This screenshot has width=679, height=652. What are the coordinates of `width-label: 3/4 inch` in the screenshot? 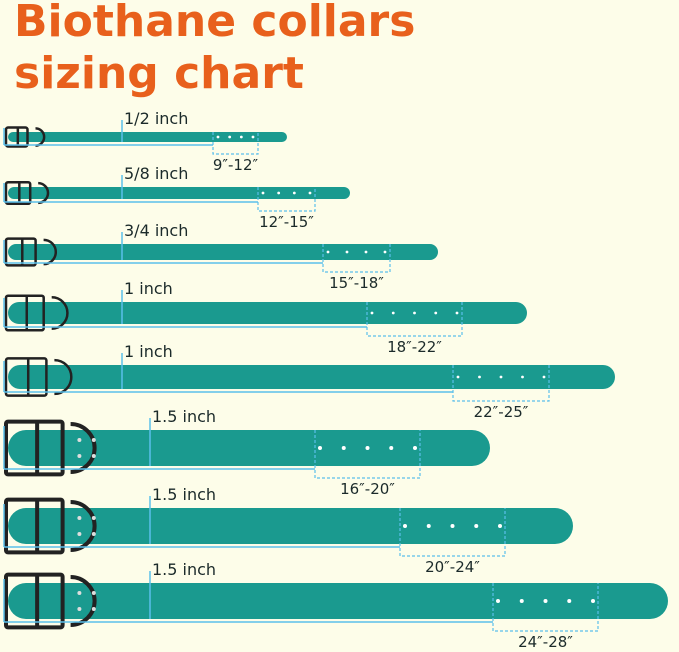 It's located at (156, 230).